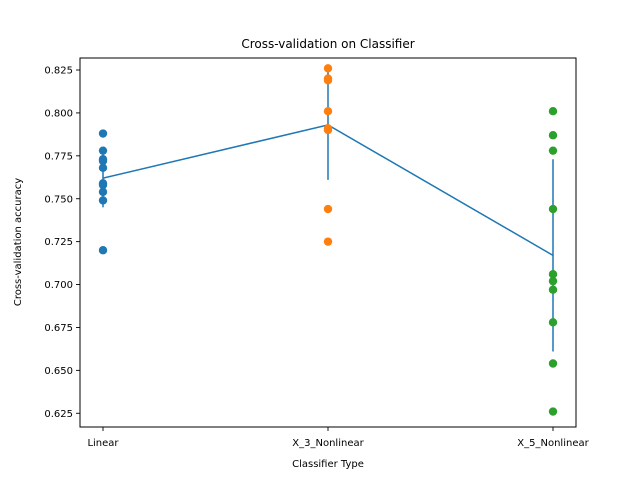 The image size is (640, 480). Describe the element at coordinates (58, 71) in the screenshot. I see `y-tick-label: 0.825` at that location.